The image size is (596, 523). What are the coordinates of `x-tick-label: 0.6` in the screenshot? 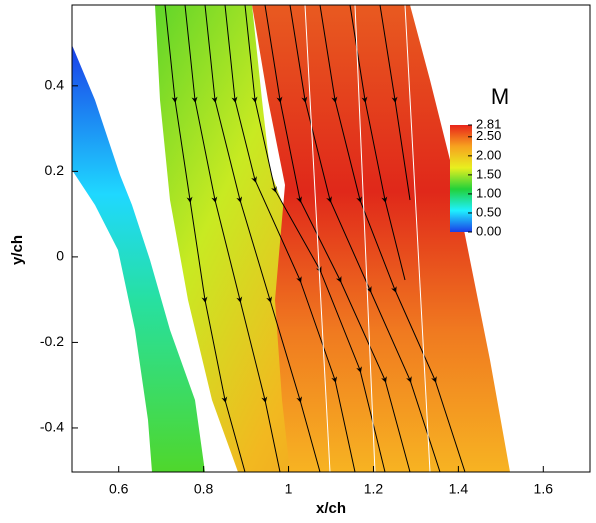 It's located at (119, 489).